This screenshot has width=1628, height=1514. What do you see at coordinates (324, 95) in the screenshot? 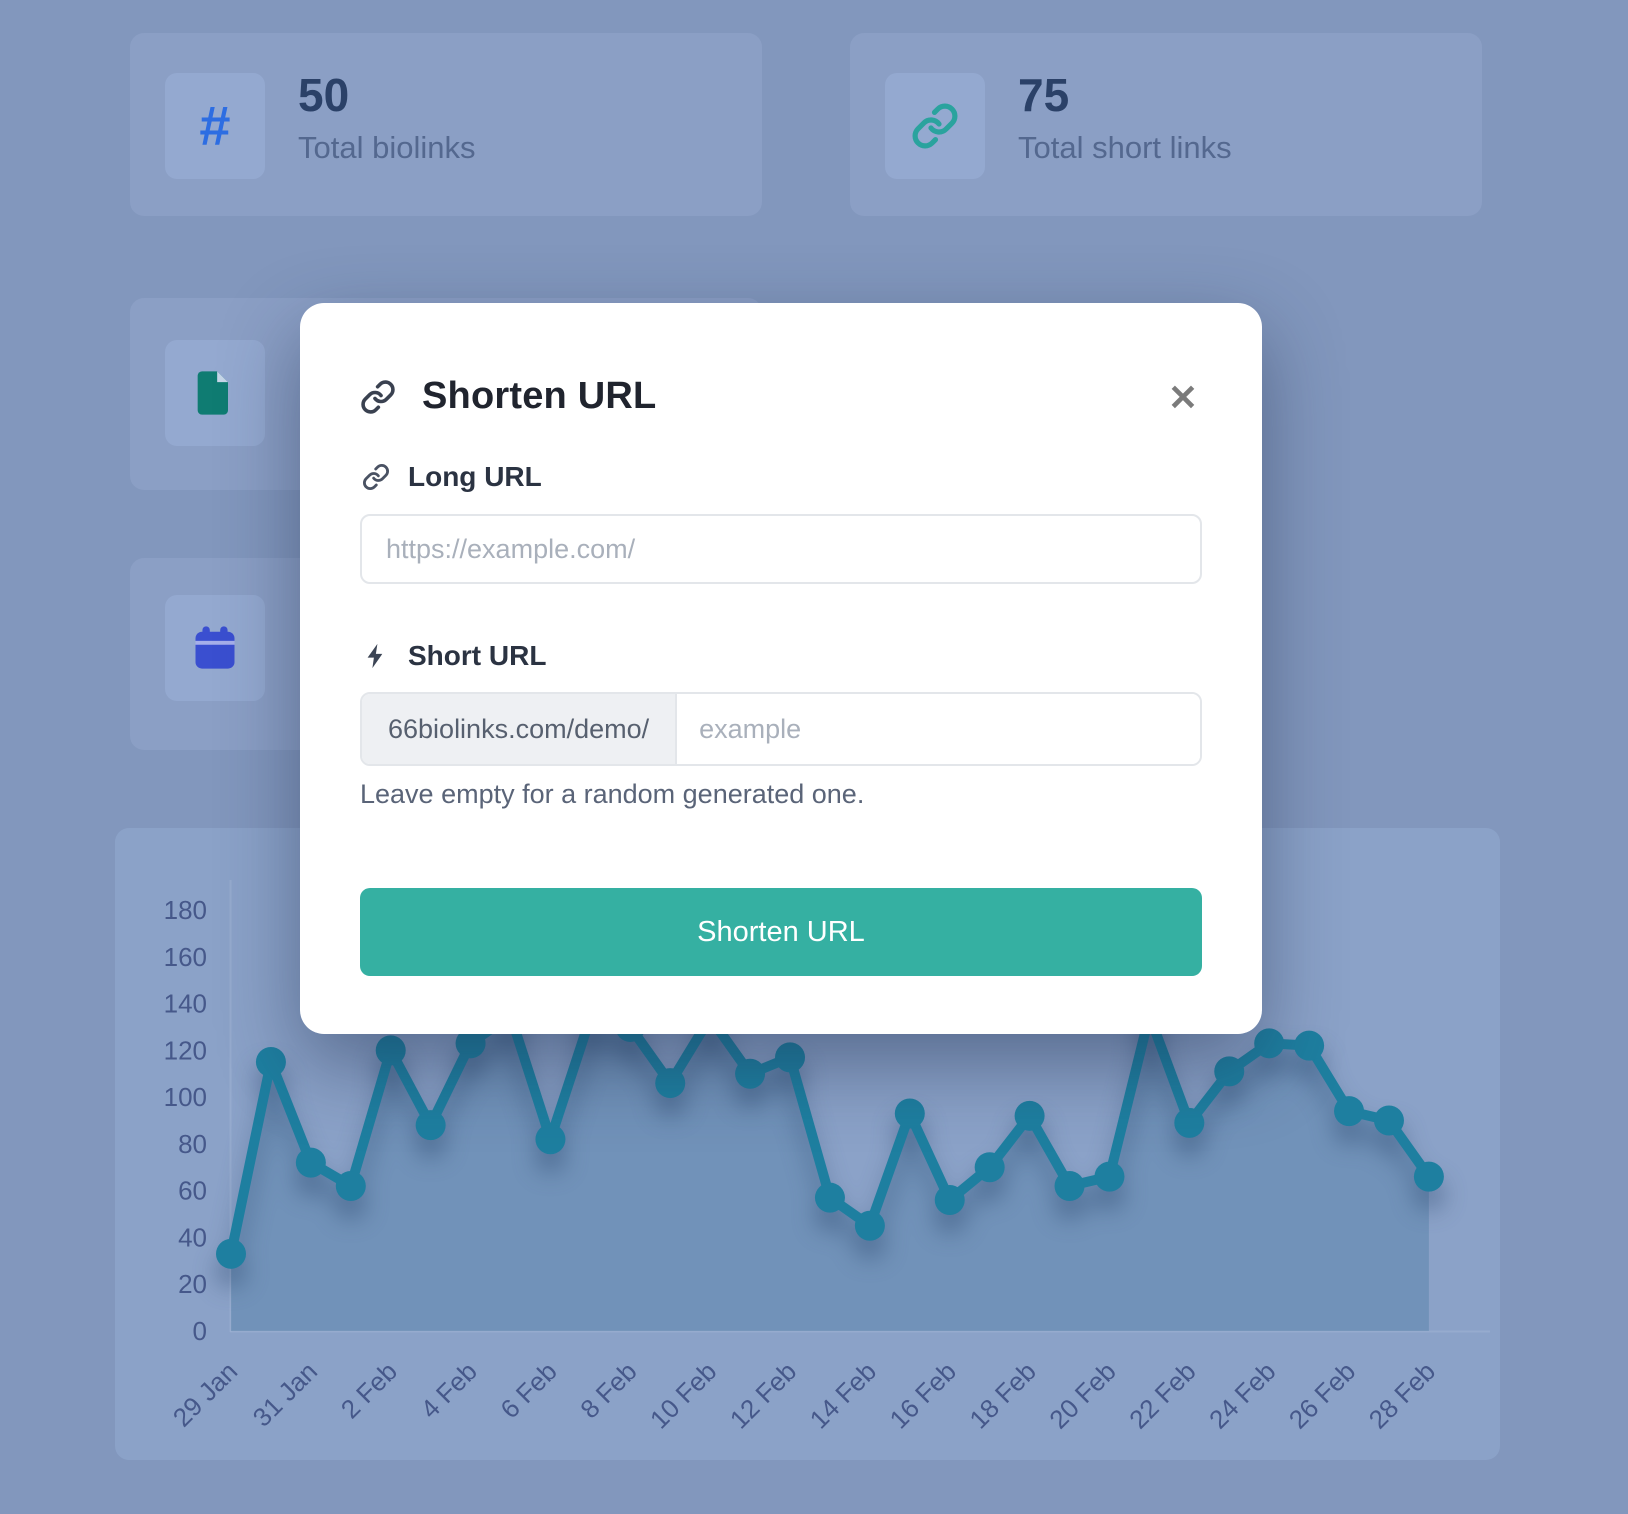
I see `biolinks-count: 50` at bounding box center [324, 95].